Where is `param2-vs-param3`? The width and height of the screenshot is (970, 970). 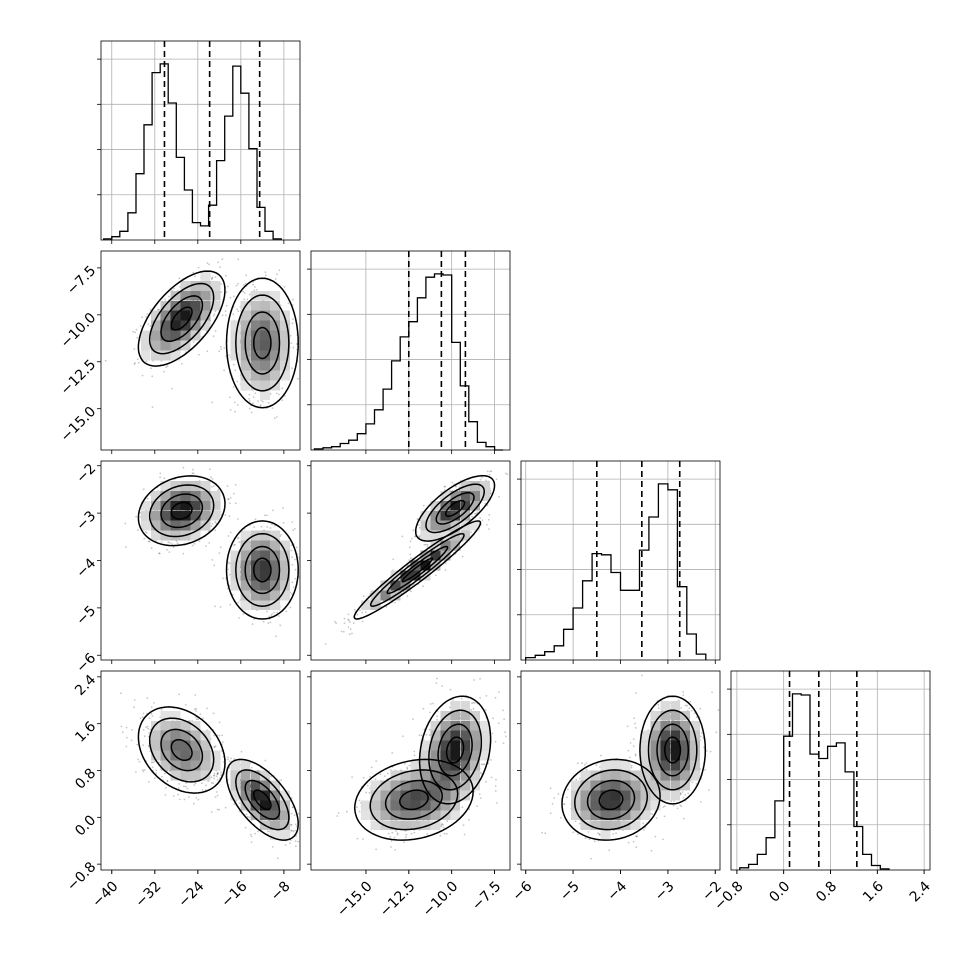
param2-vs-param3 is located at coordinates (409, 562).